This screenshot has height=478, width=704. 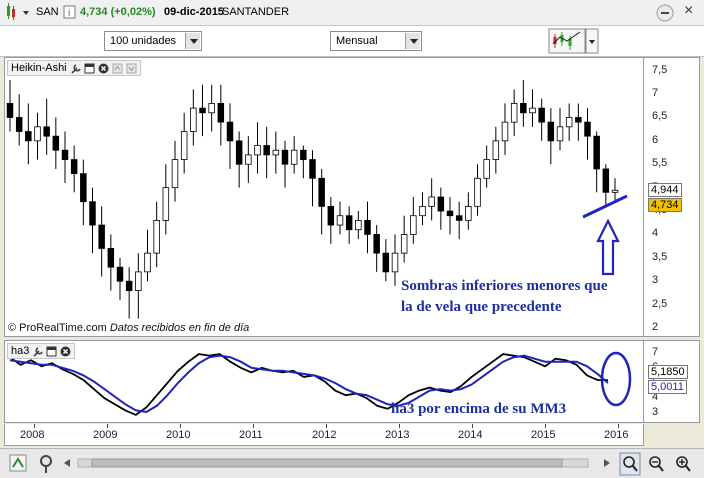 What do you see at coordinates (504, 286) in the screenshot?
I see `annotation-shadows-line1: Sombras inferiores menores que` at bounding box center [504, 286].